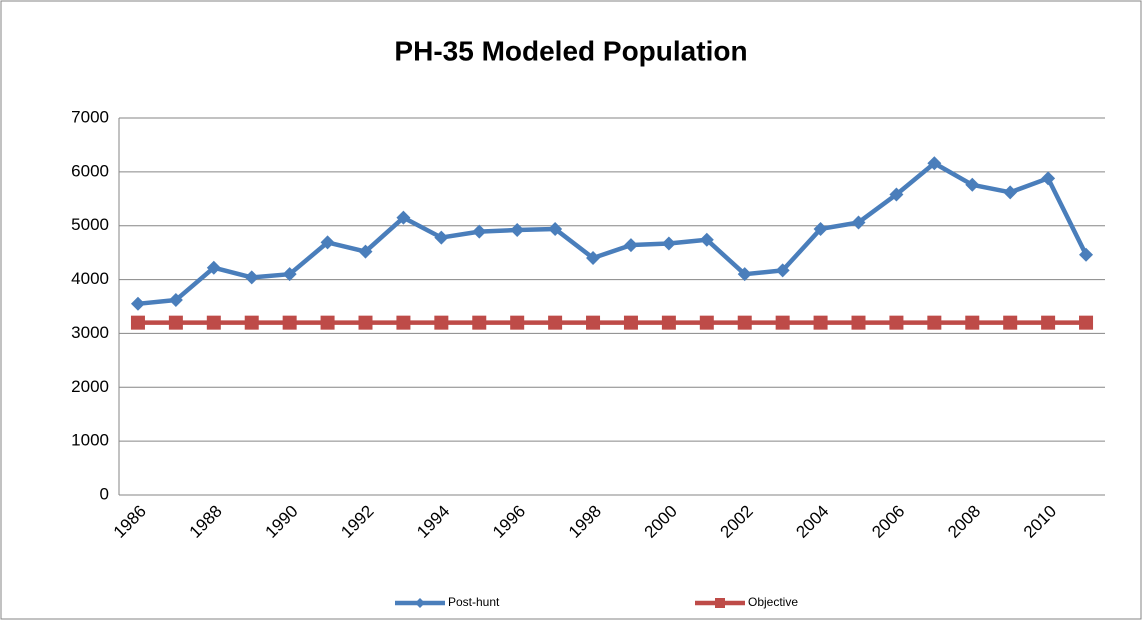 This screenshot has width=1143, height=621. Describe the element at coordinates (90, 332) in the screenshot. I see `y-tick-label: 3000` at that location.